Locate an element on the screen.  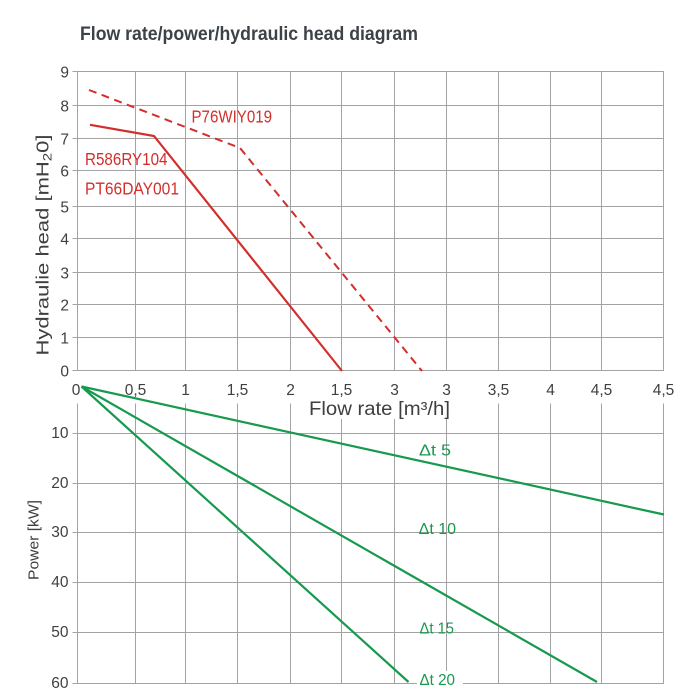
svg-text: 10 is located at coordinates (60, 433).